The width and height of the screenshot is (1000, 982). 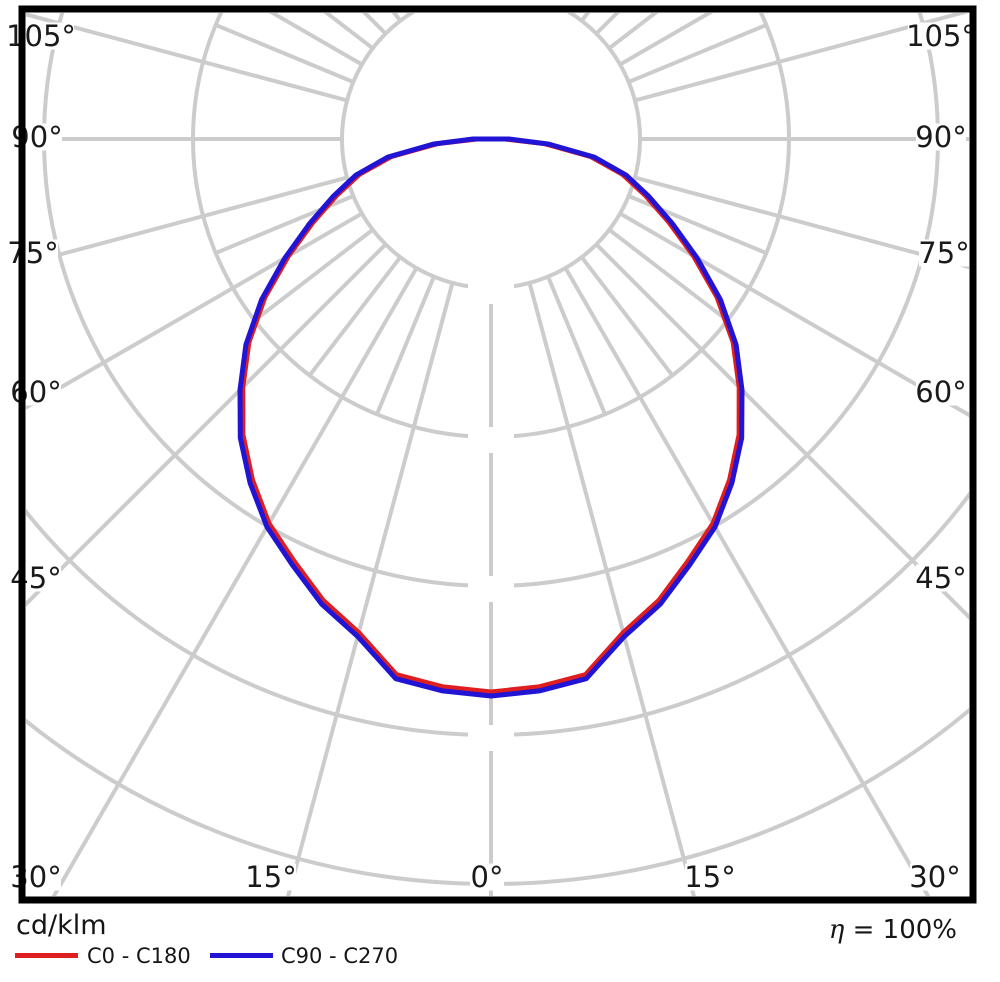 I want to click on grid-ring, so click(x=491, y=151).